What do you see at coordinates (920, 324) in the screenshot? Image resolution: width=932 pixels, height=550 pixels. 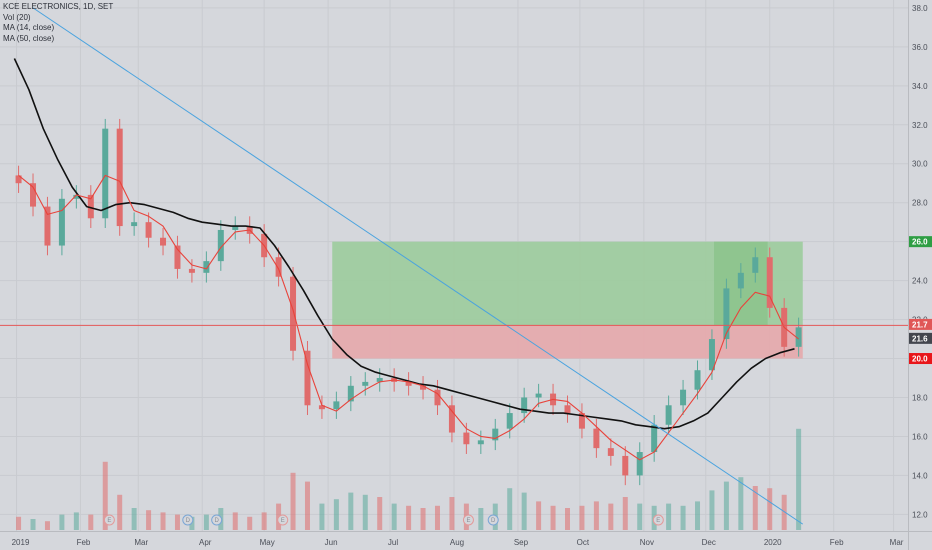 I see `price-badge-label: 21.7` at bounding box center [920, 324].